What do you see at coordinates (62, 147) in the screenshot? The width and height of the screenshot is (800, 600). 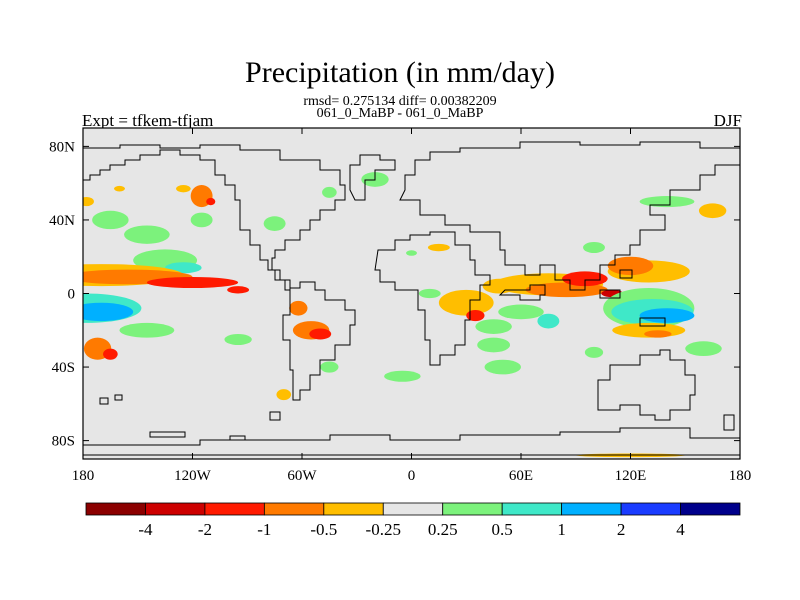 I see `y-tick-label: 80N` at bounding box center [62, 147].